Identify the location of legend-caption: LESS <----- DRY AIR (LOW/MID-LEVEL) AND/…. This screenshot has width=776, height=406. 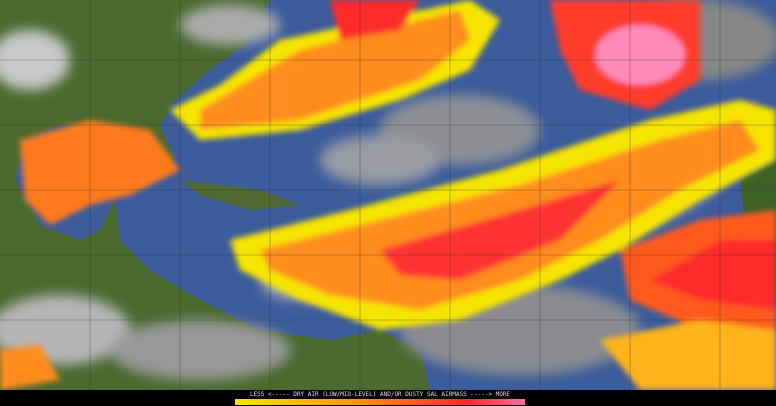
(380, 394).